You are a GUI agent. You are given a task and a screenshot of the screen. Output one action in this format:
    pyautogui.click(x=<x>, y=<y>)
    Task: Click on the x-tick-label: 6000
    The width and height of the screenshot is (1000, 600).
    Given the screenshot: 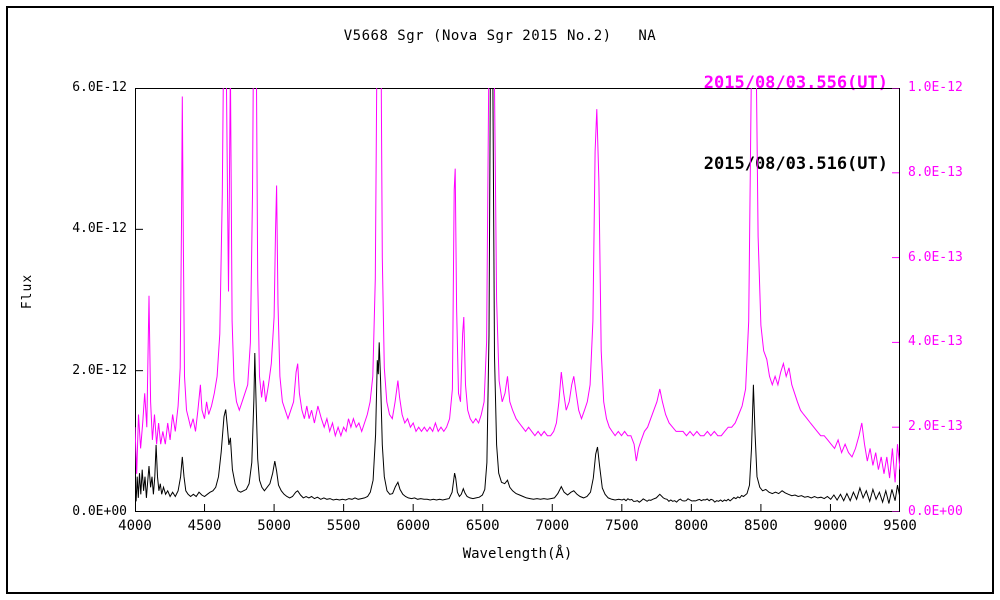 What is the action you would take?
    pyautogui.click(x=413, y=526)
    